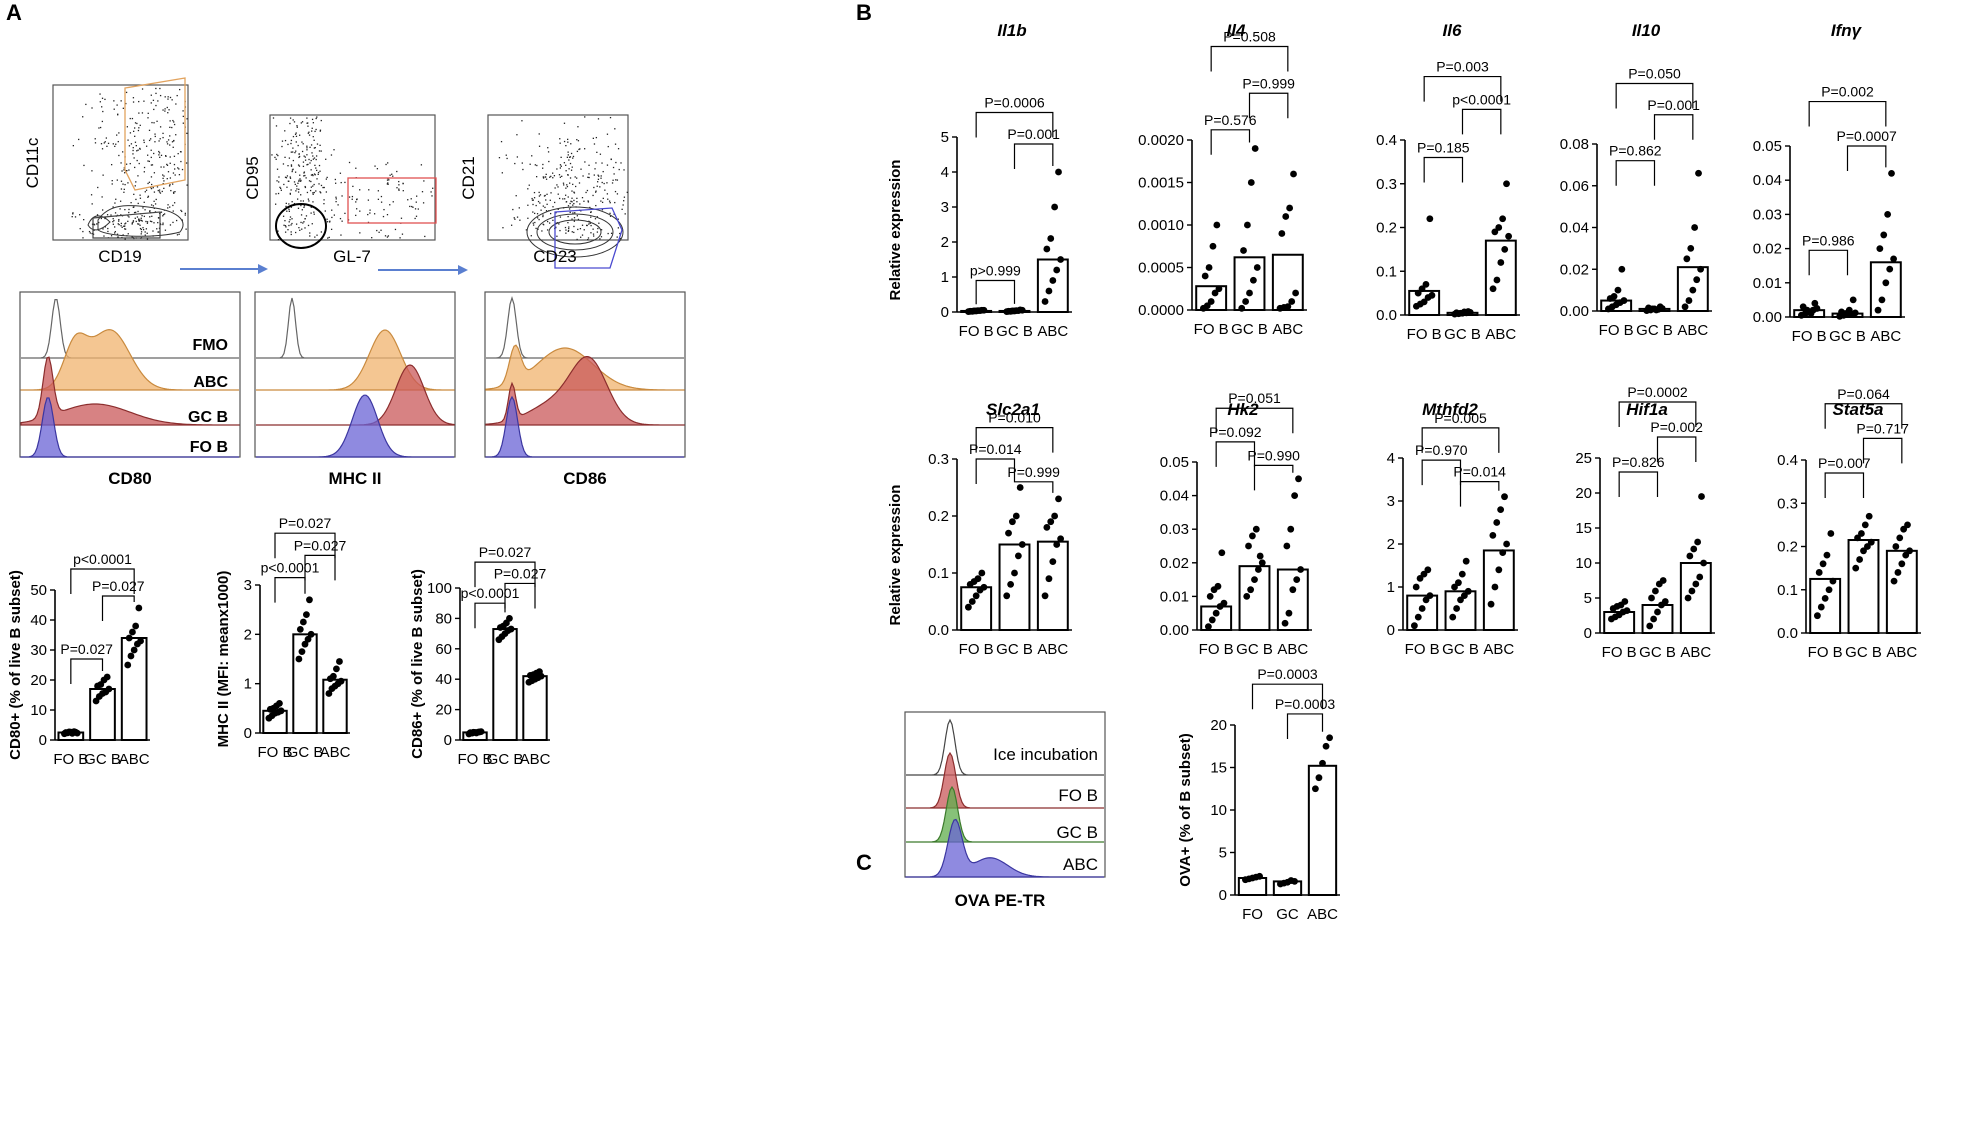 Image resolution: width=1967 pixels, height=1148 pixels. I want to click on category-label-gc-b: GC B, so click(1863, 652).